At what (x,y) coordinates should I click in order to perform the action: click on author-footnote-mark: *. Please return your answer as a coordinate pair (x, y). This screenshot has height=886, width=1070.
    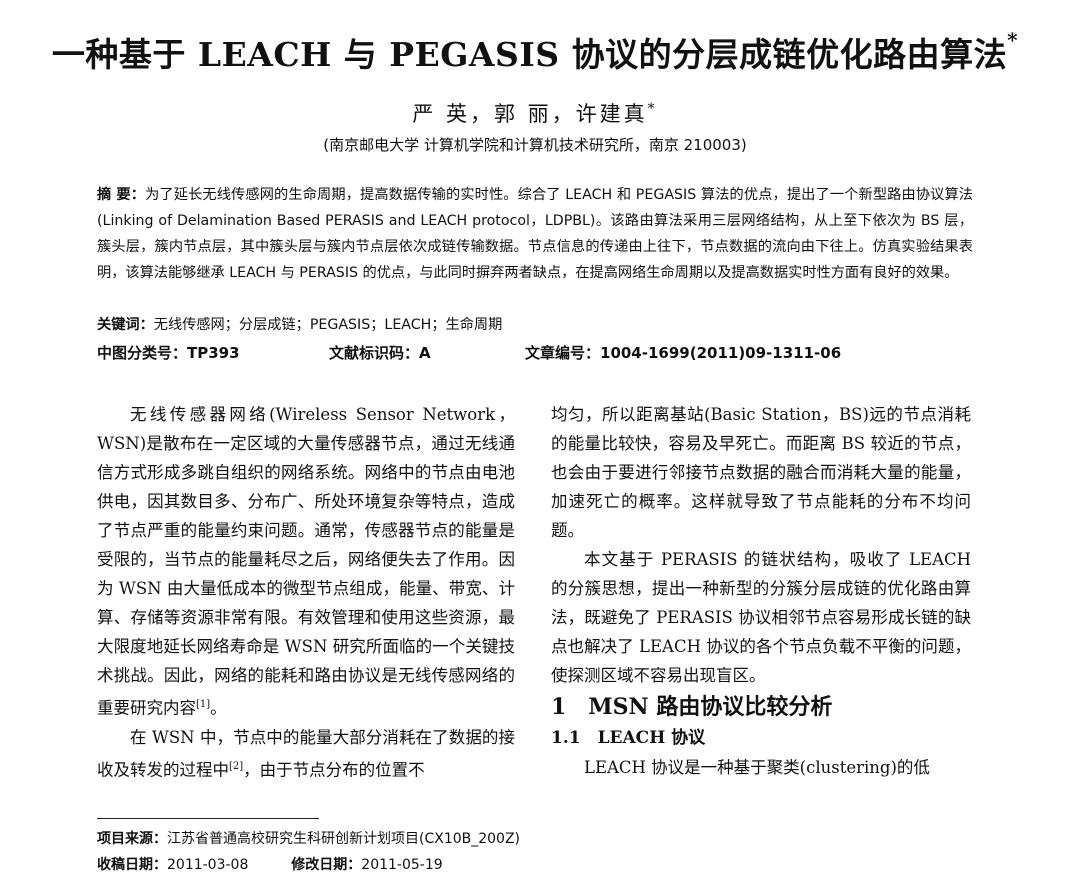
    Looking at the image, I should click on (652, 109).